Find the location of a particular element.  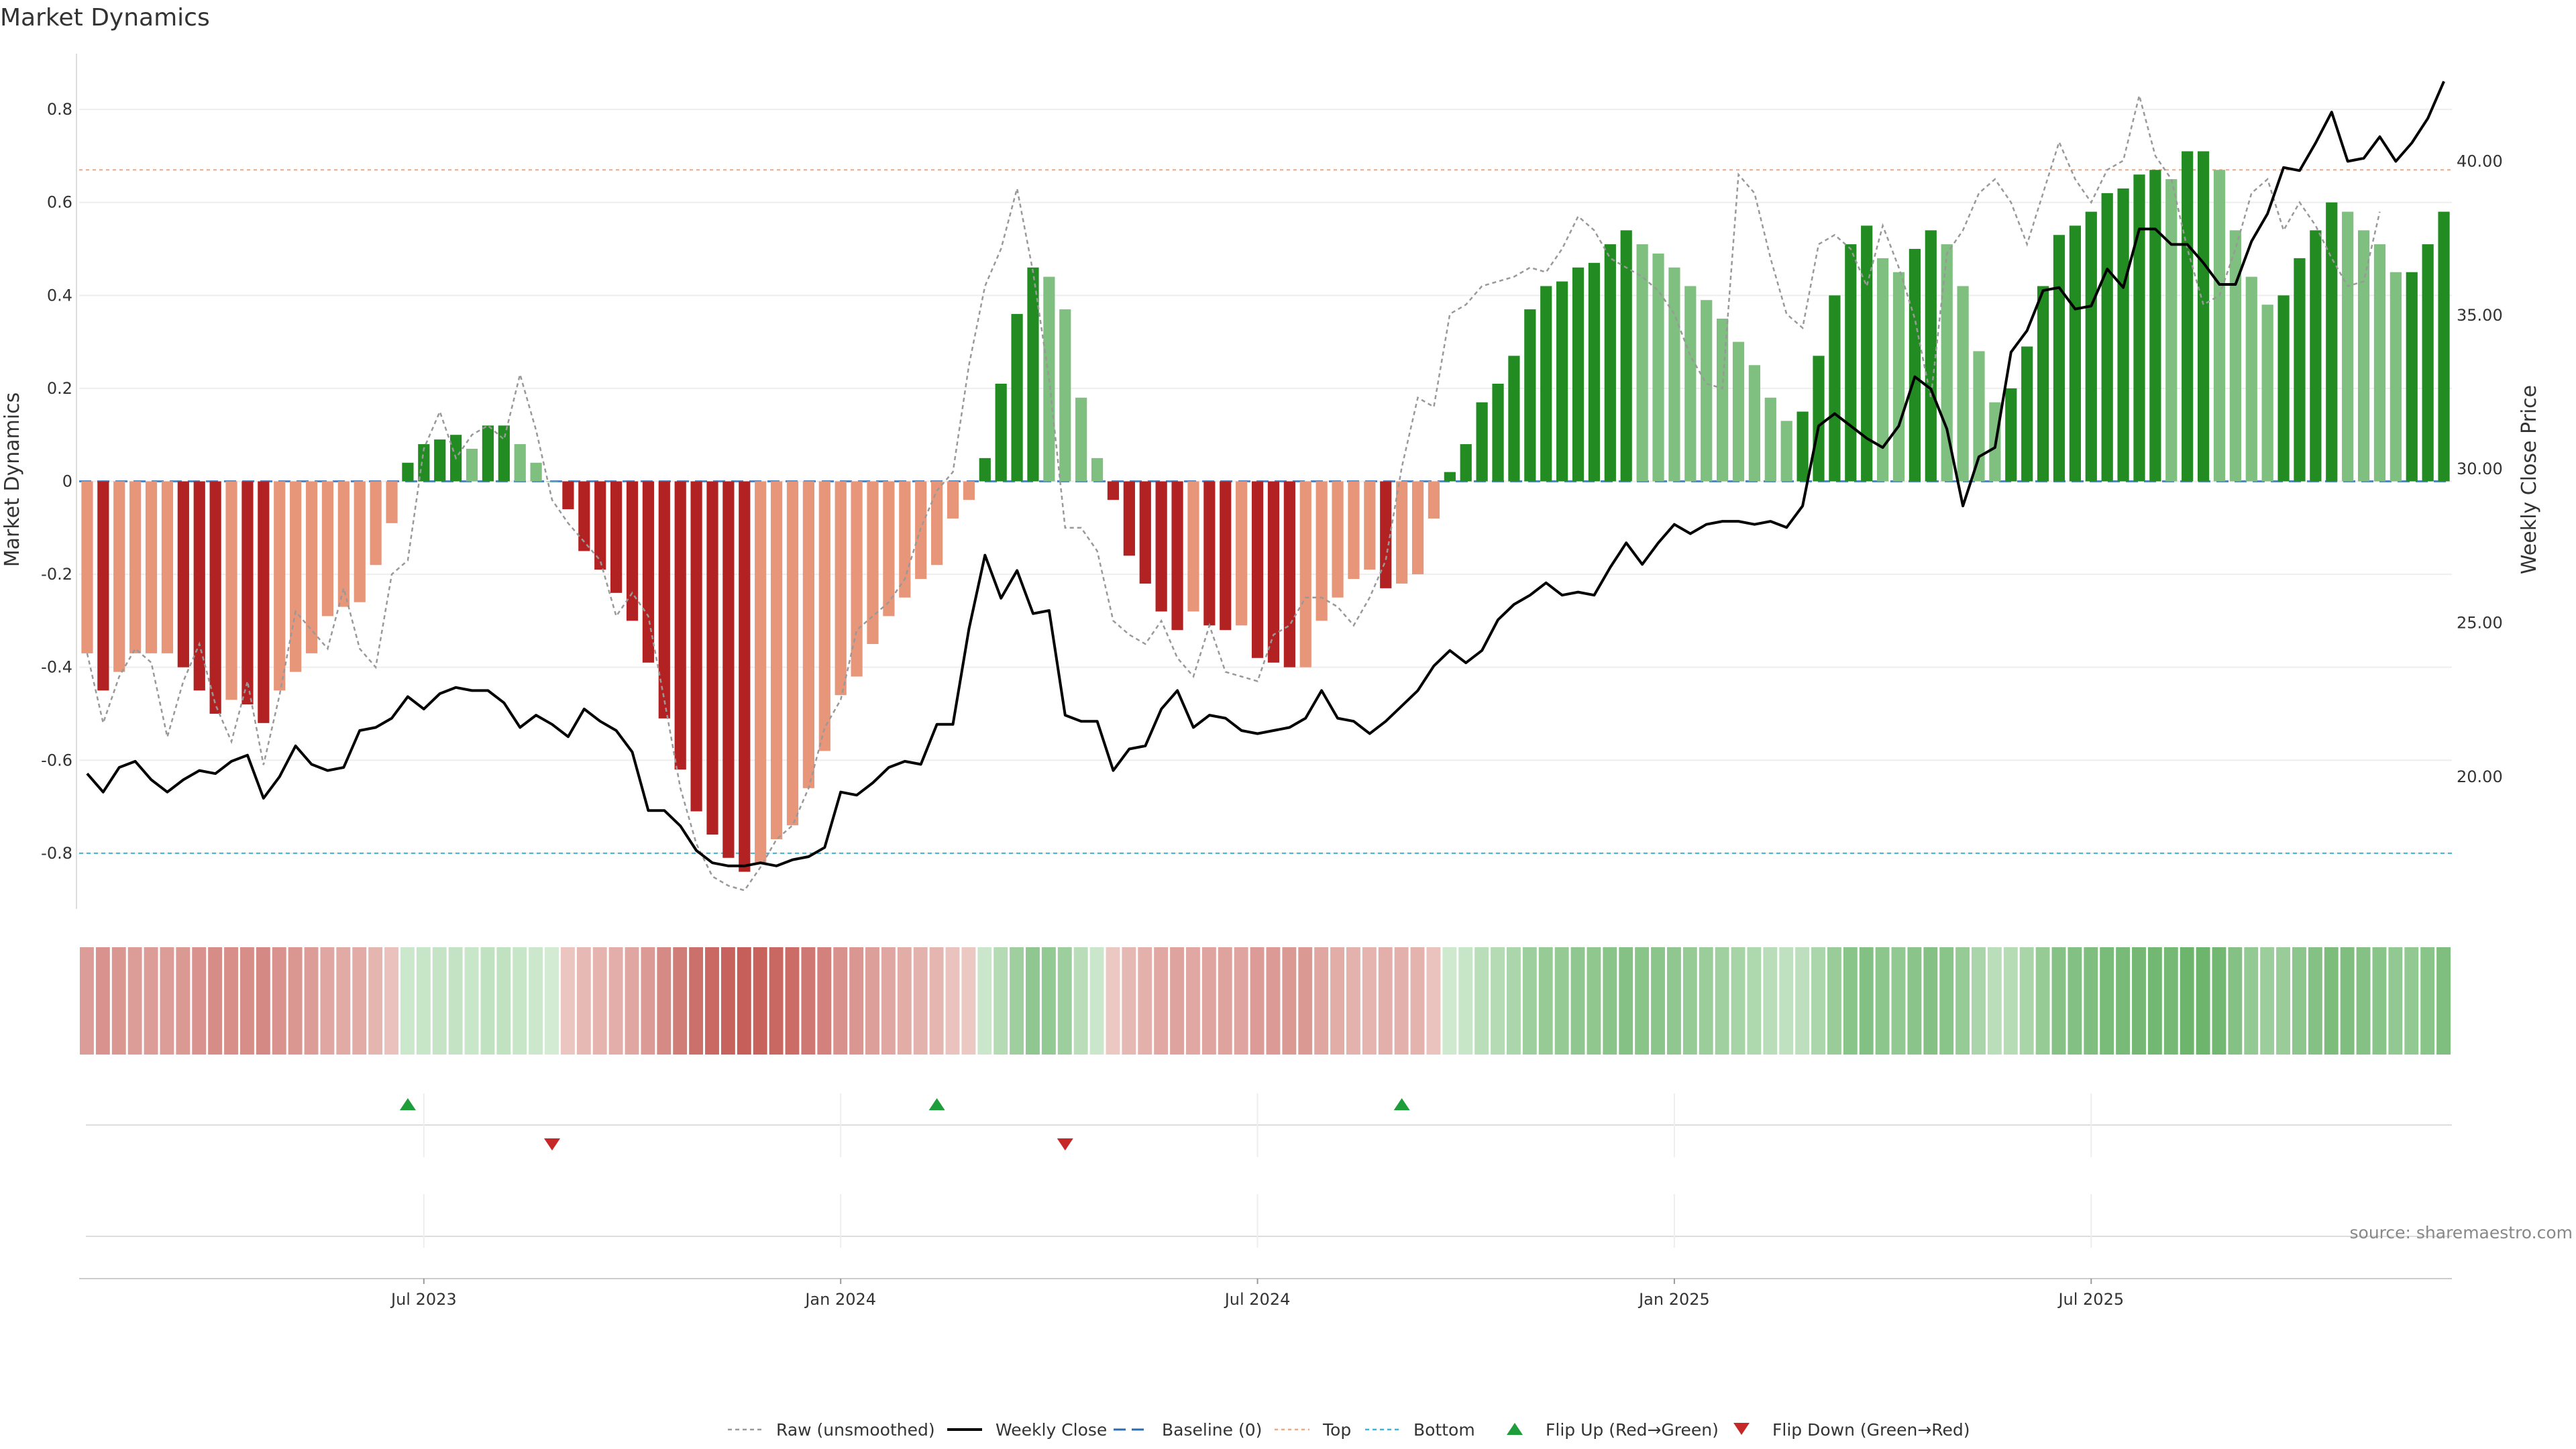

legend-swatch is located at coordinates (1515, 1429).